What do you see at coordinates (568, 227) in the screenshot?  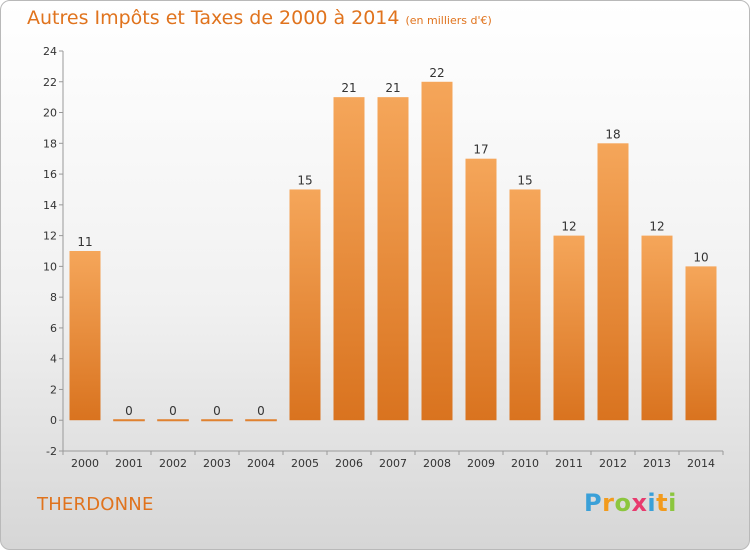 I see `value-label-2011: 12` at bounding box center [568, 227].